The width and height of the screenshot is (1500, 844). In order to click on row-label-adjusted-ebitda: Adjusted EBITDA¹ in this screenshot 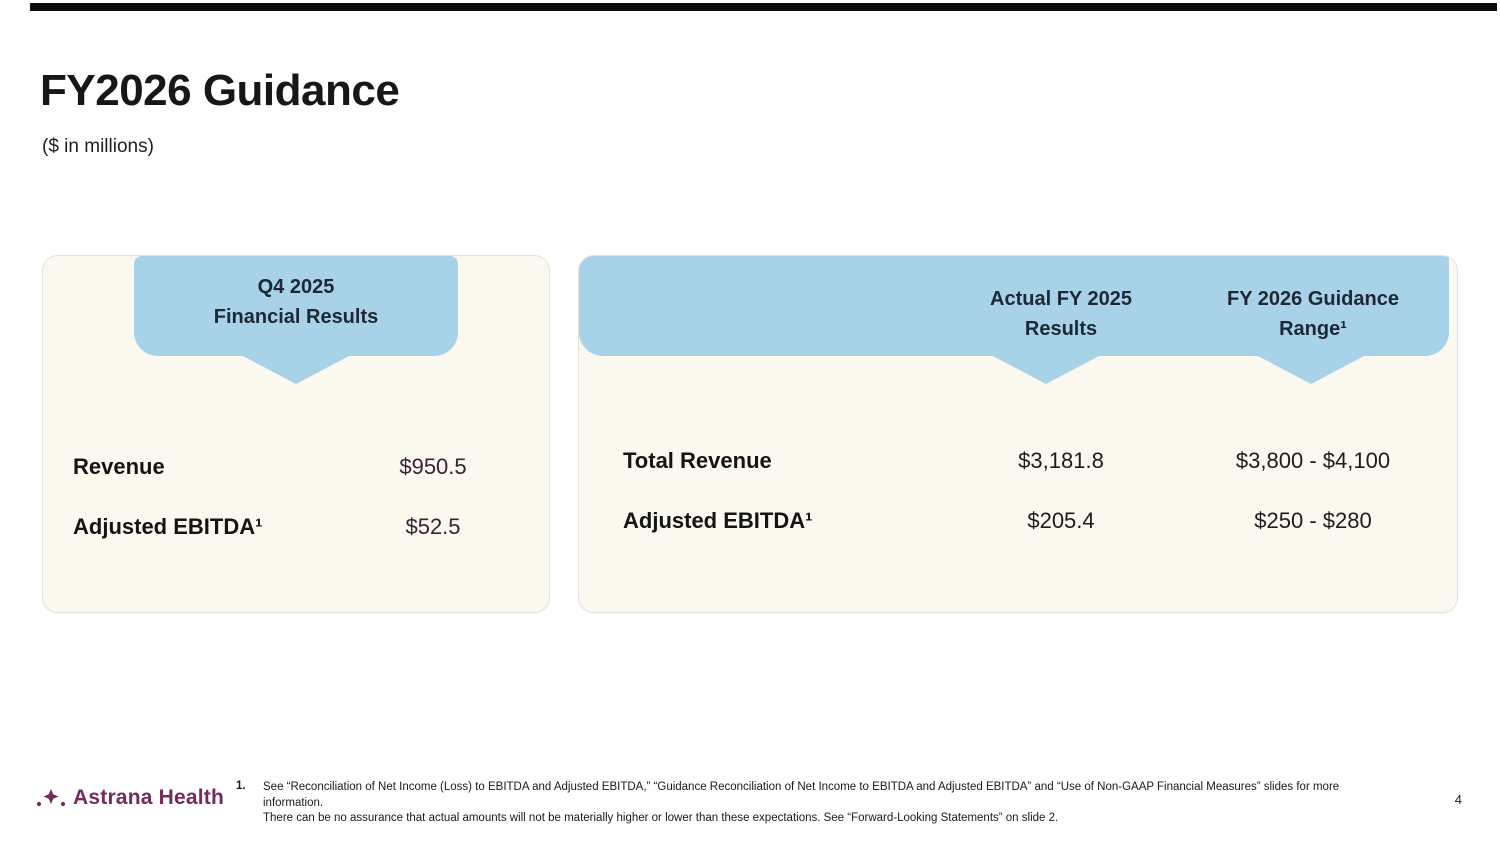, I will do `click(168, 526)`.